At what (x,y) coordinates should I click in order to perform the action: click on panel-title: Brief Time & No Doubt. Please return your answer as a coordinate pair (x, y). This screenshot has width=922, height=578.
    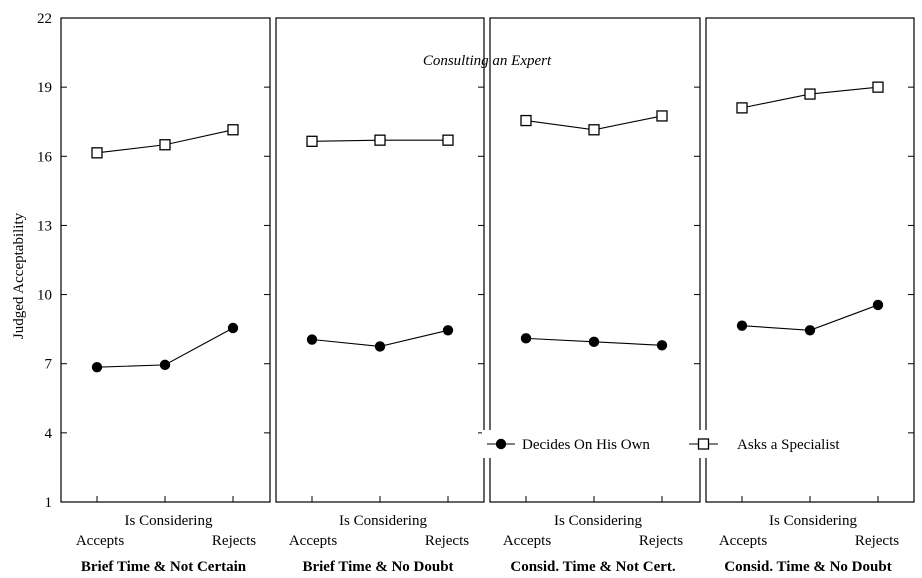
    Looking at the image, I should click on (377, 567).